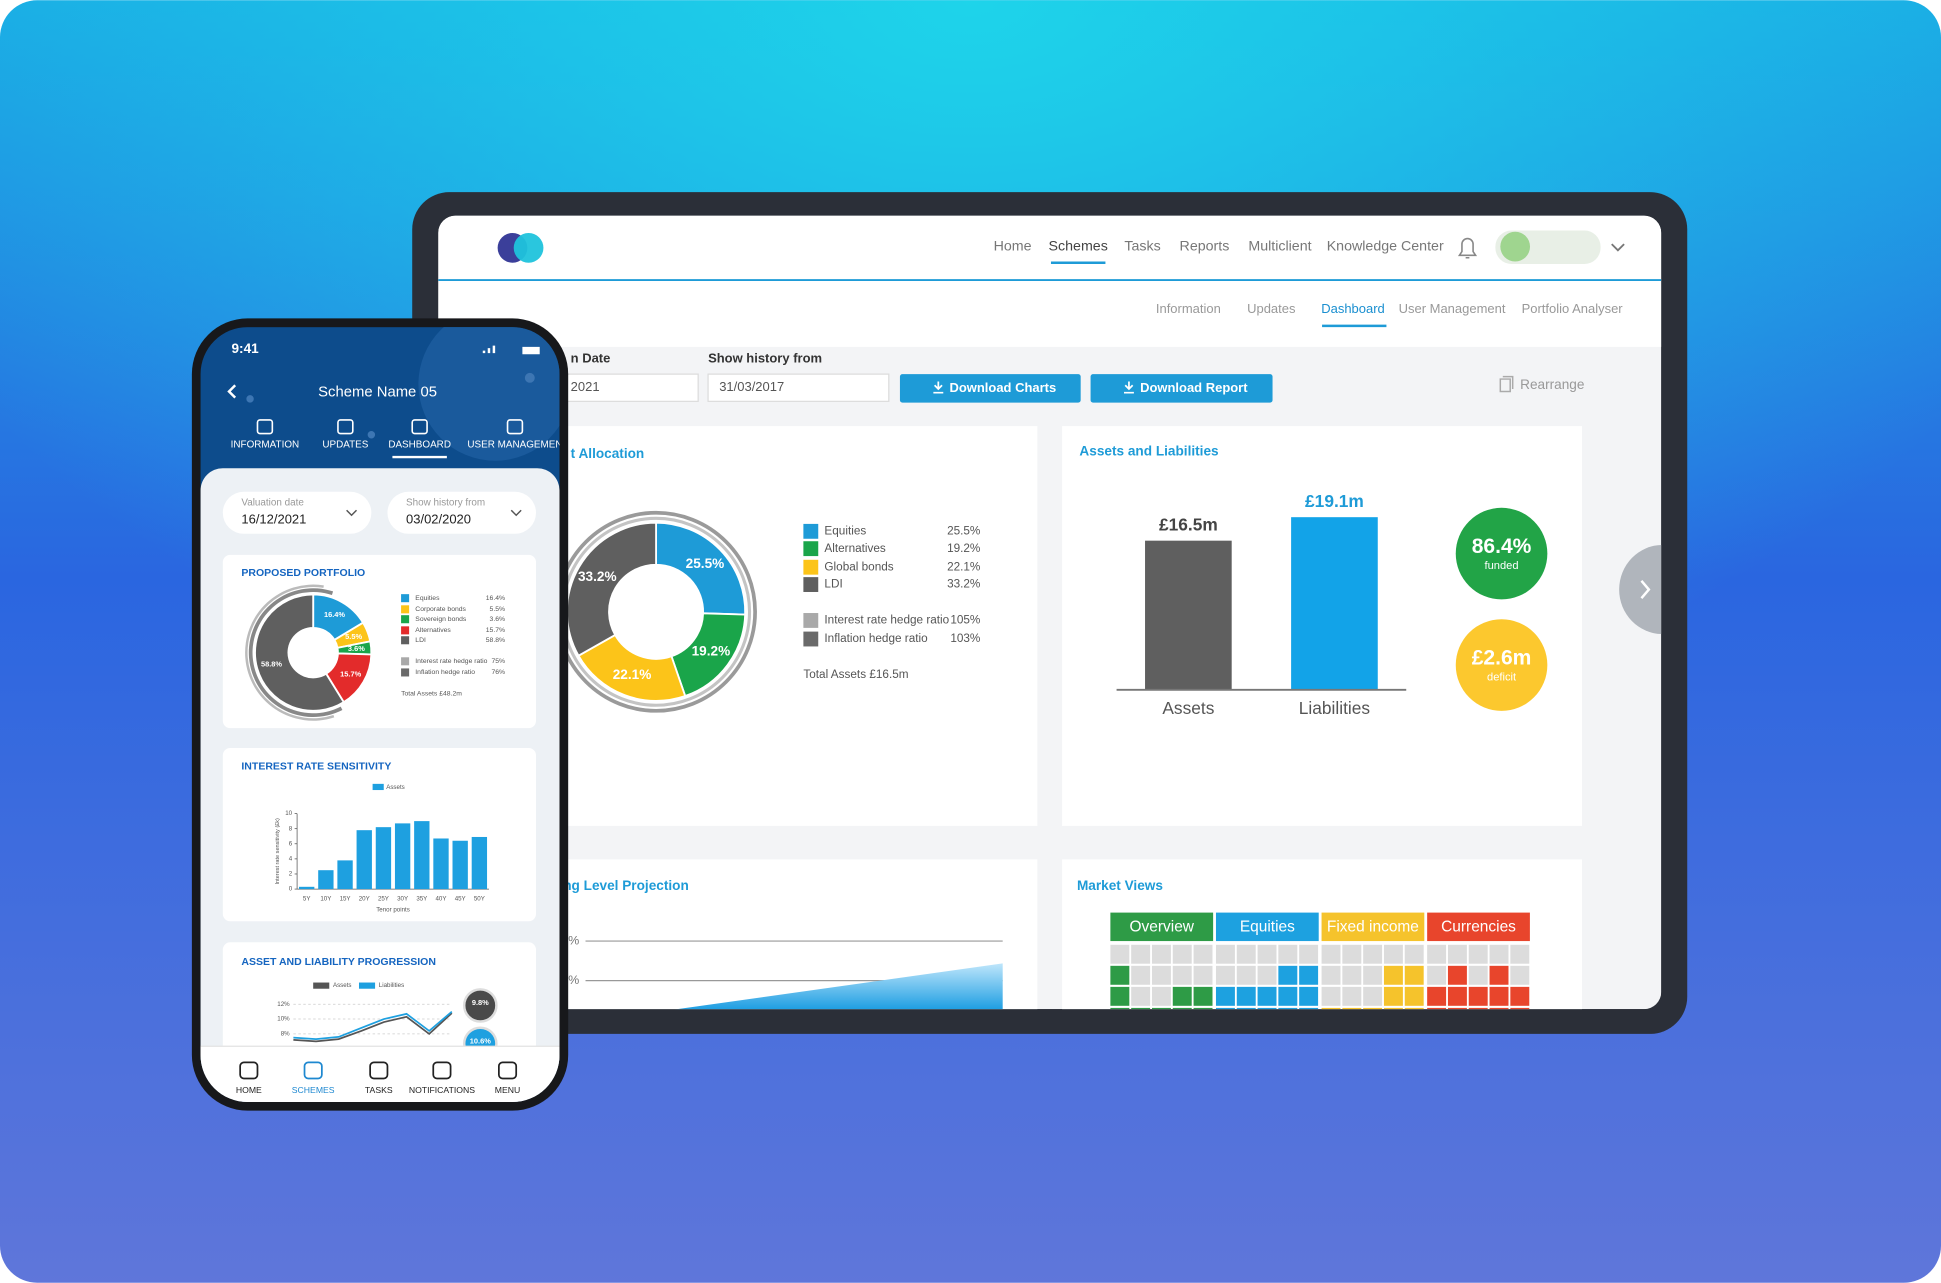 The image size is (1941, 1283). What do you see at coordinates (1452, 308) in the screenshot?
I see `subnav-item: User Management` at bounding box center [1452, 308].